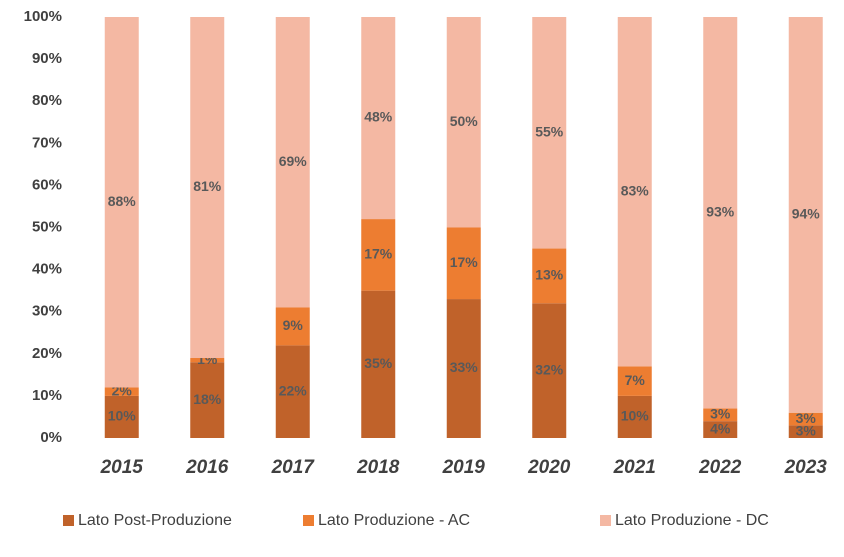 This screenshot has width=844, height=557. I want to click on y-tick-label: 0%, so click(51, 437).